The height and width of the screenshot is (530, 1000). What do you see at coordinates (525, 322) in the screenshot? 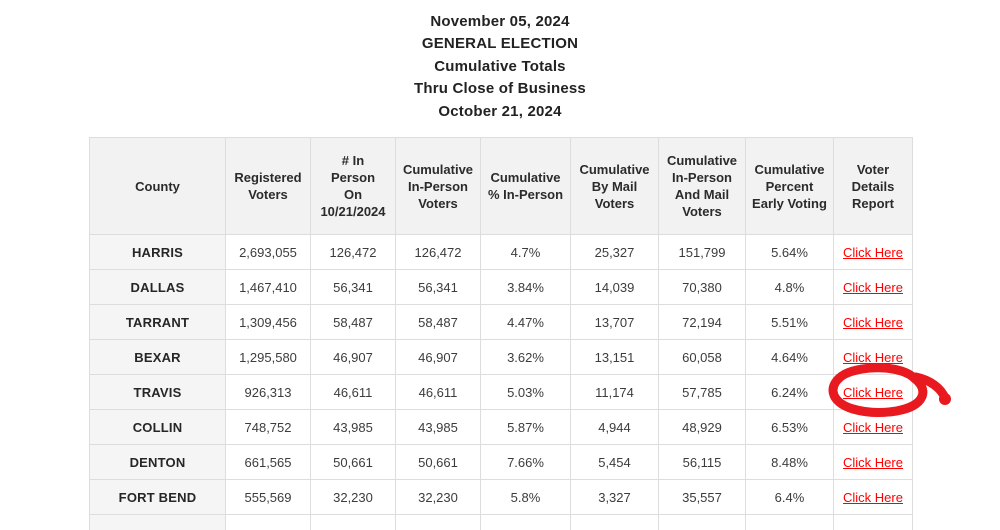
I see `value-cell: 4.47%` at bounding box center [525, 322].